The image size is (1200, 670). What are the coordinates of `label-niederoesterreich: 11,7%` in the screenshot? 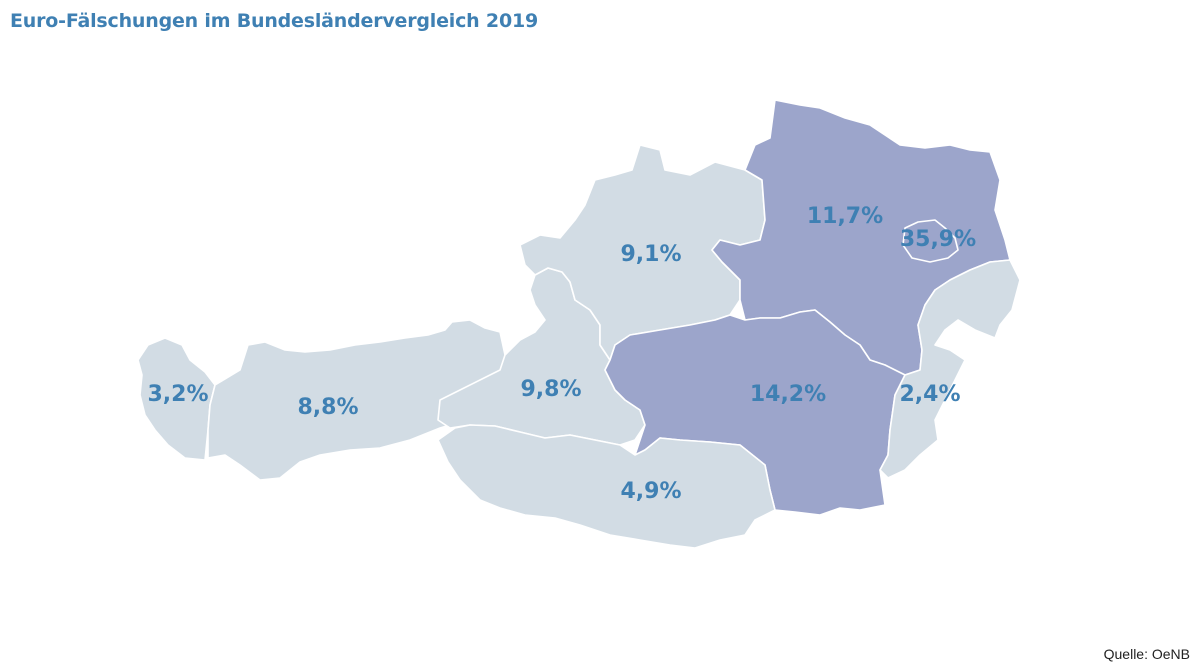 It's located at (845, 216).